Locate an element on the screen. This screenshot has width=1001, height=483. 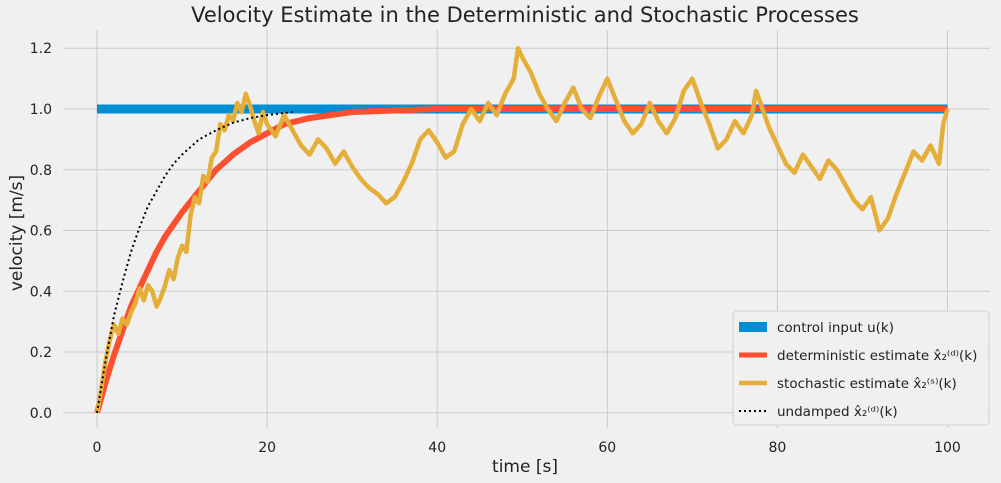
y-axis-label: velocity [m/s] is located at coordinates (17, 233).